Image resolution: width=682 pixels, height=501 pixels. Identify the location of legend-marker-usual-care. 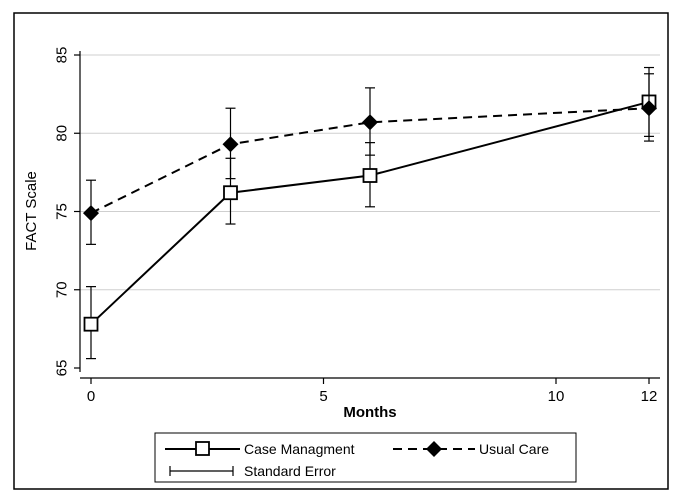
(434, 449).